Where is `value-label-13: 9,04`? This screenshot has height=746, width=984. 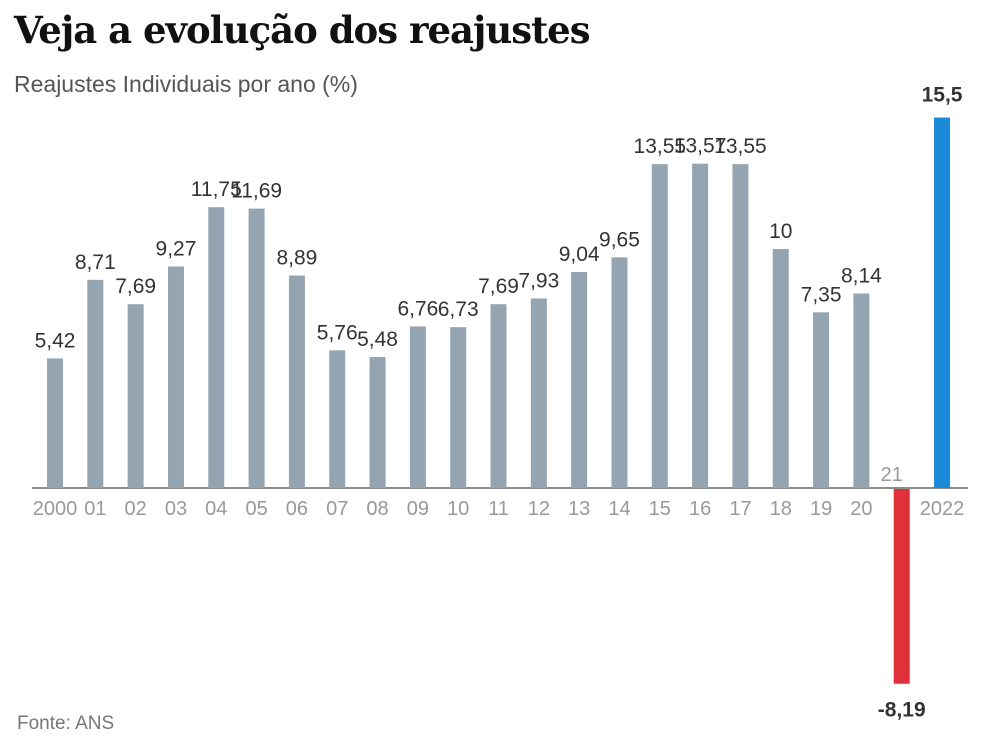 value-label-13: 9,04 is located at coordinates (579, 254).